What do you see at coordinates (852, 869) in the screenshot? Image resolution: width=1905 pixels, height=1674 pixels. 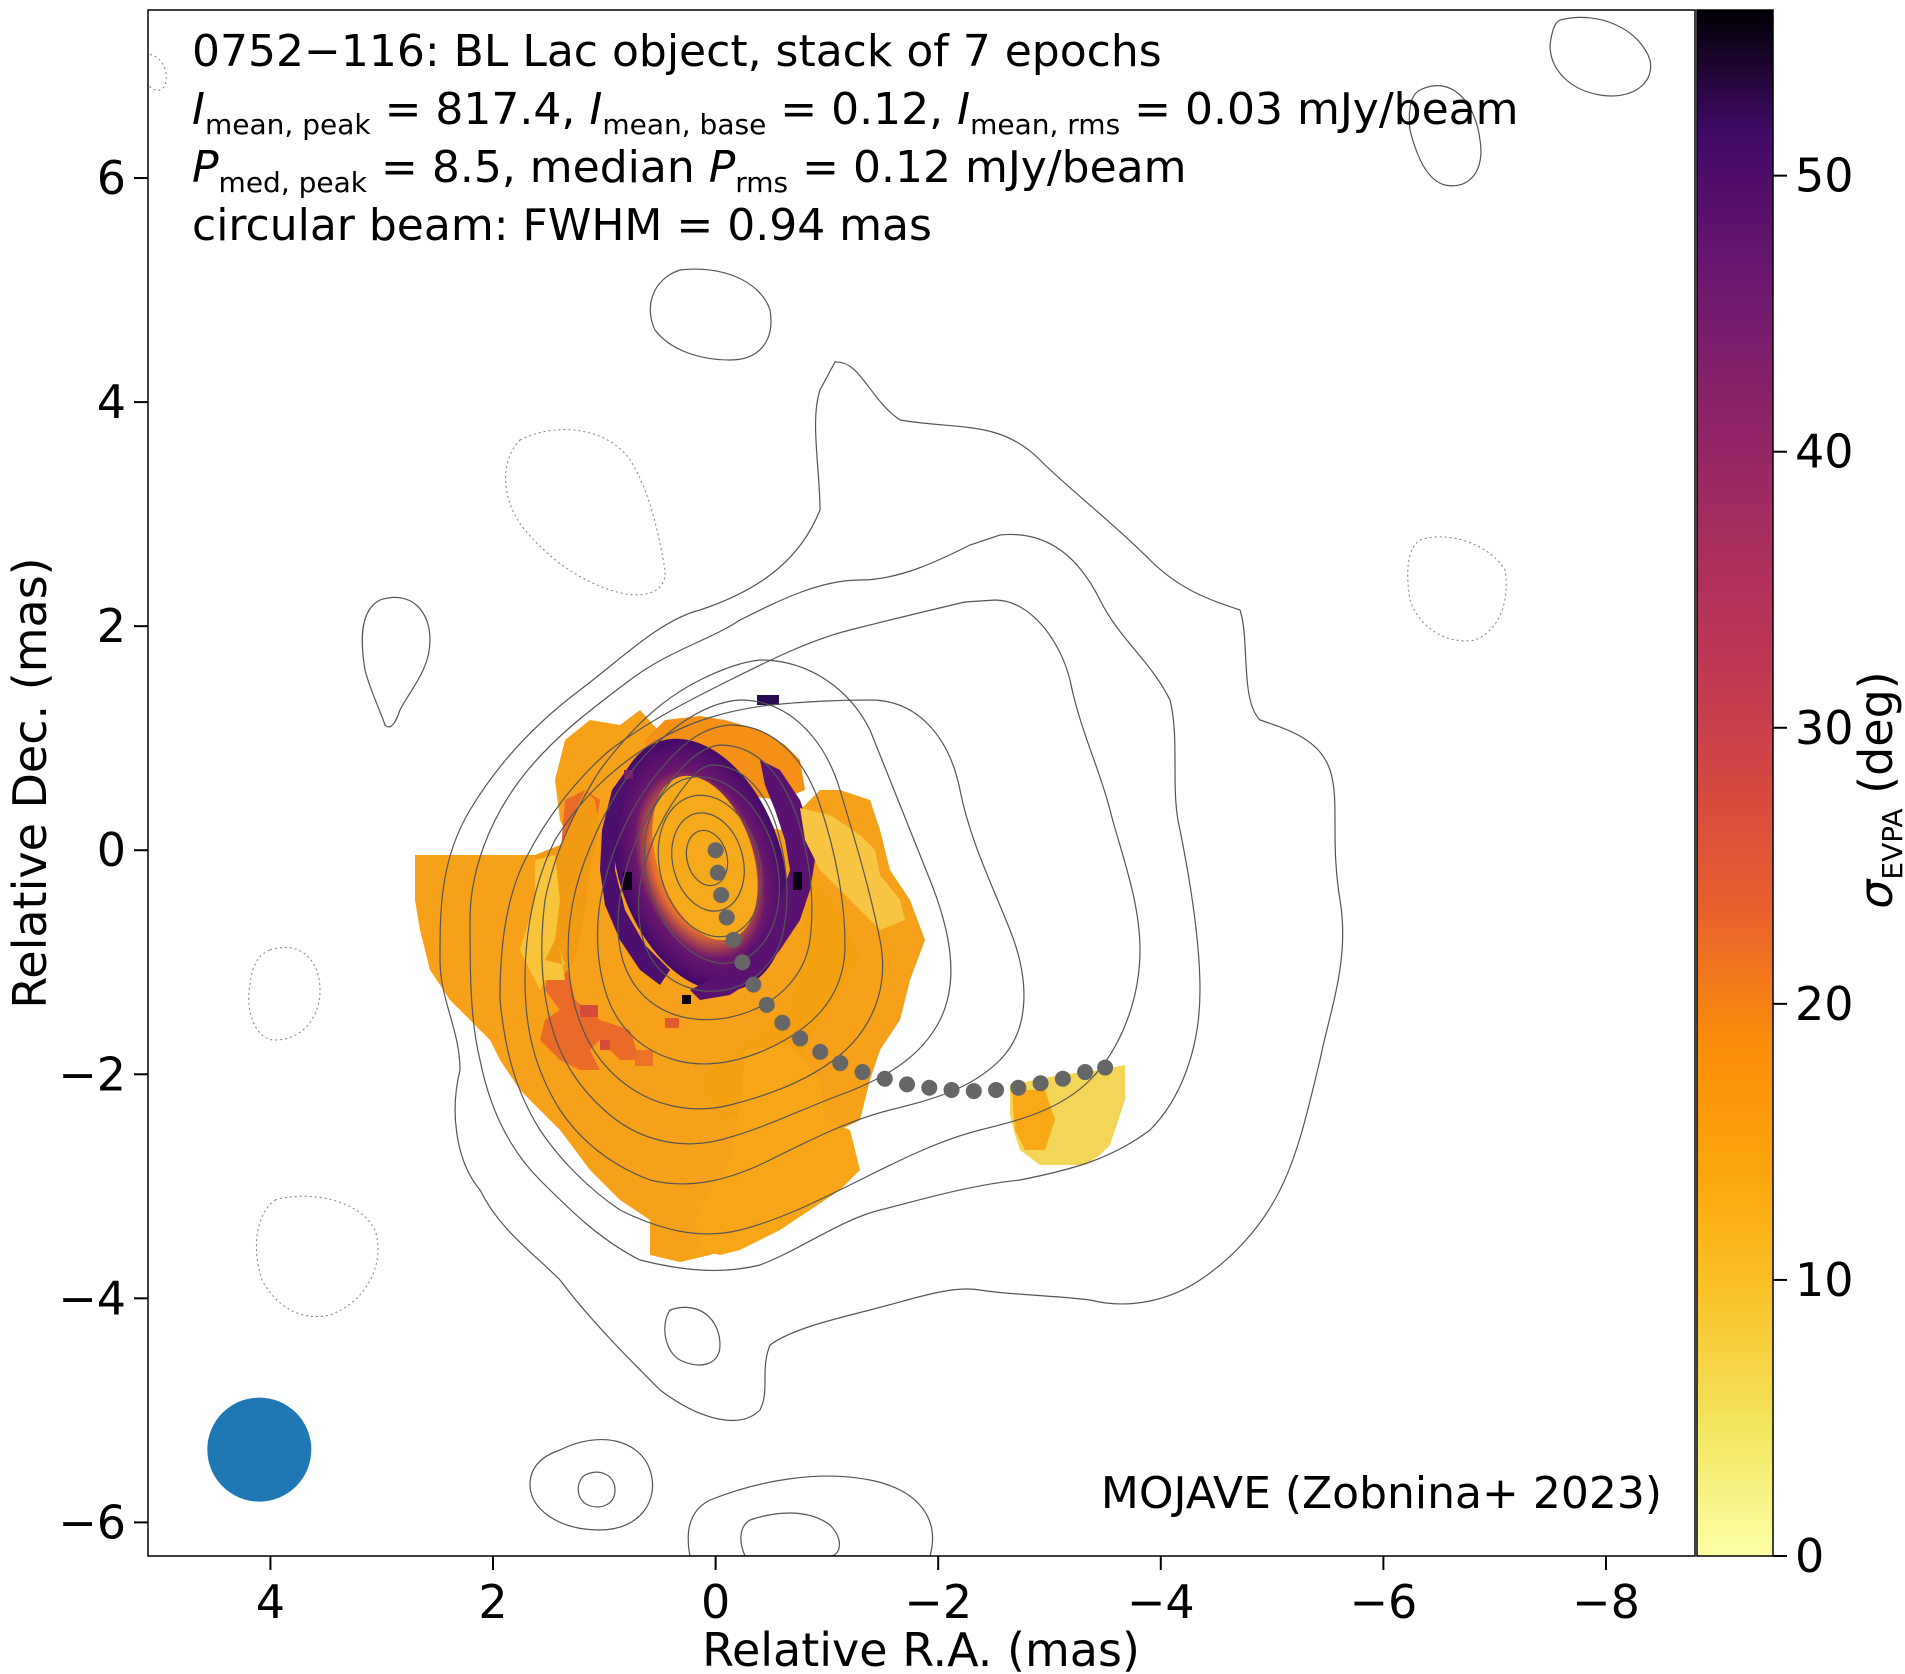 I see `north-yellow-fill` at bounding box center [852, 869].